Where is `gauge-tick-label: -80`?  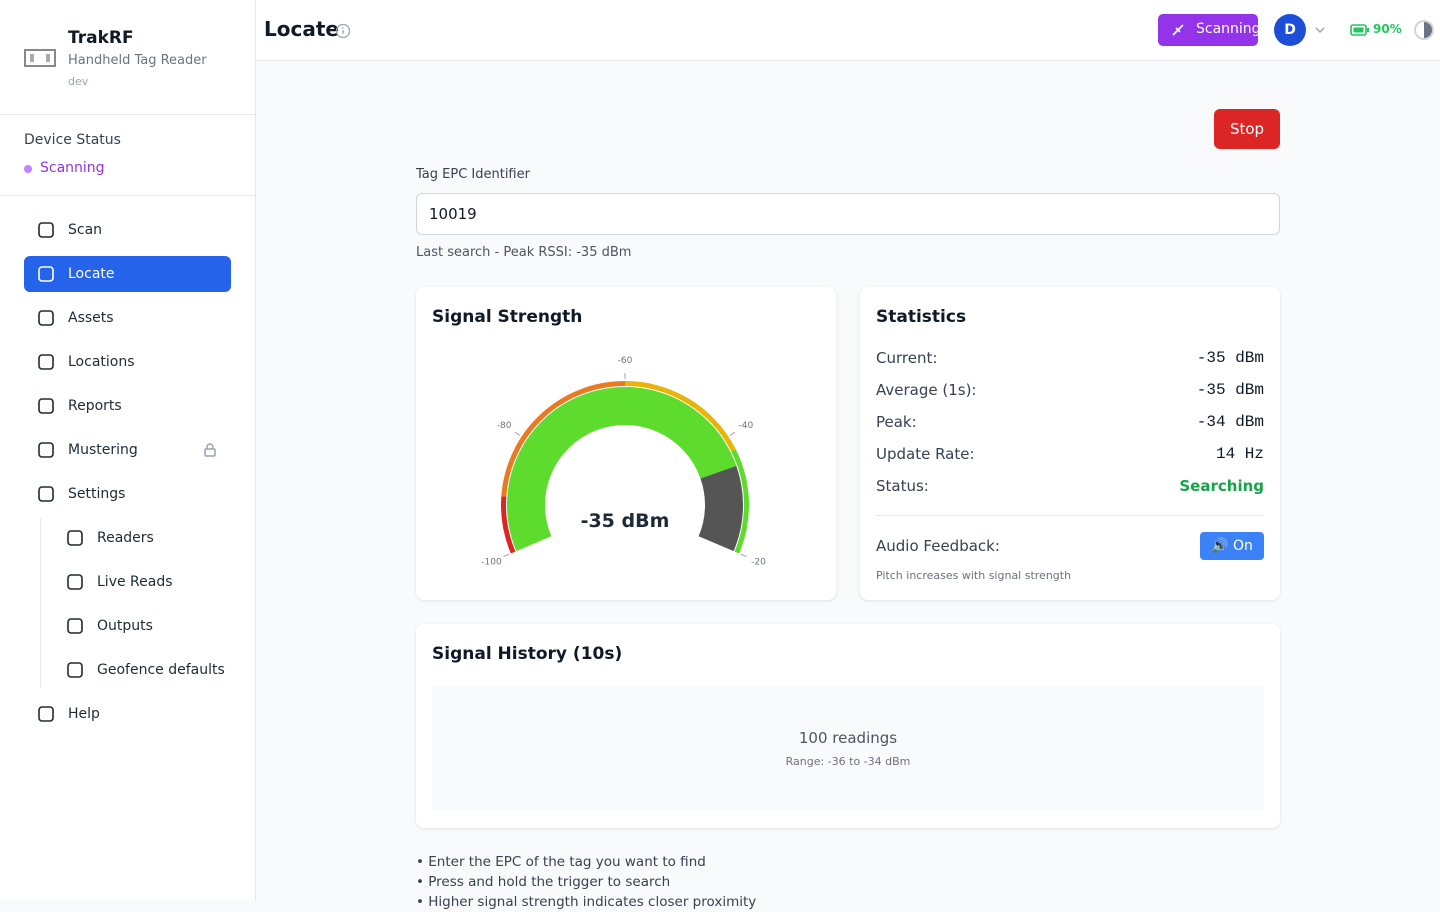 gauge-tick-label: -80 is located at coordinates (504, 426).